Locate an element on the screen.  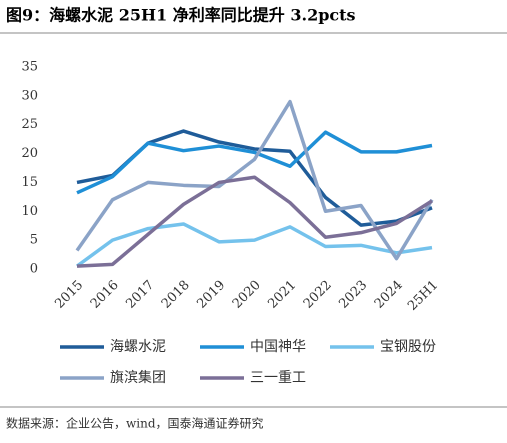
x-tick-label: 2023 is located at coordinates (353, 295).